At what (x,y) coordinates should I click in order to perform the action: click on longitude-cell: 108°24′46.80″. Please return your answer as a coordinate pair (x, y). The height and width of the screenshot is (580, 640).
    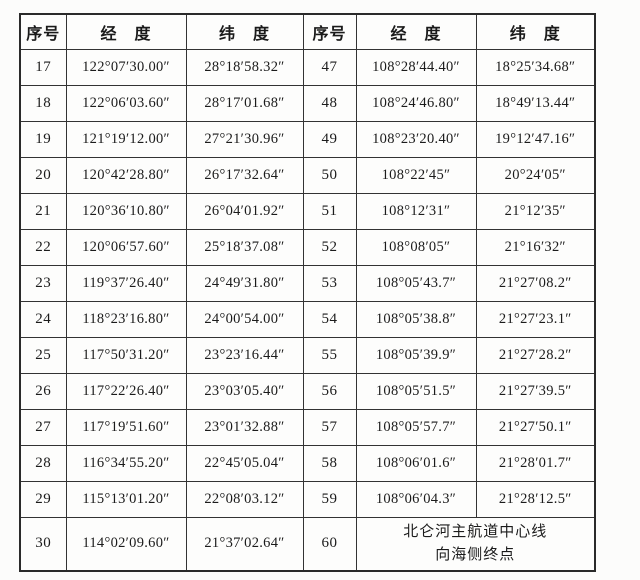
    Looking at the image, I should click on (416, 103).